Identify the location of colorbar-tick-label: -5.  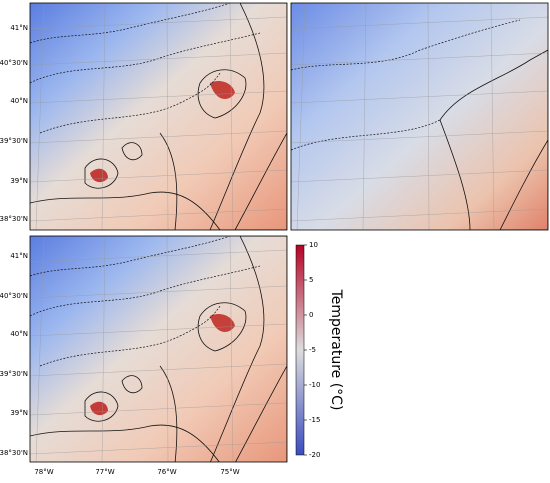
(312, 350).